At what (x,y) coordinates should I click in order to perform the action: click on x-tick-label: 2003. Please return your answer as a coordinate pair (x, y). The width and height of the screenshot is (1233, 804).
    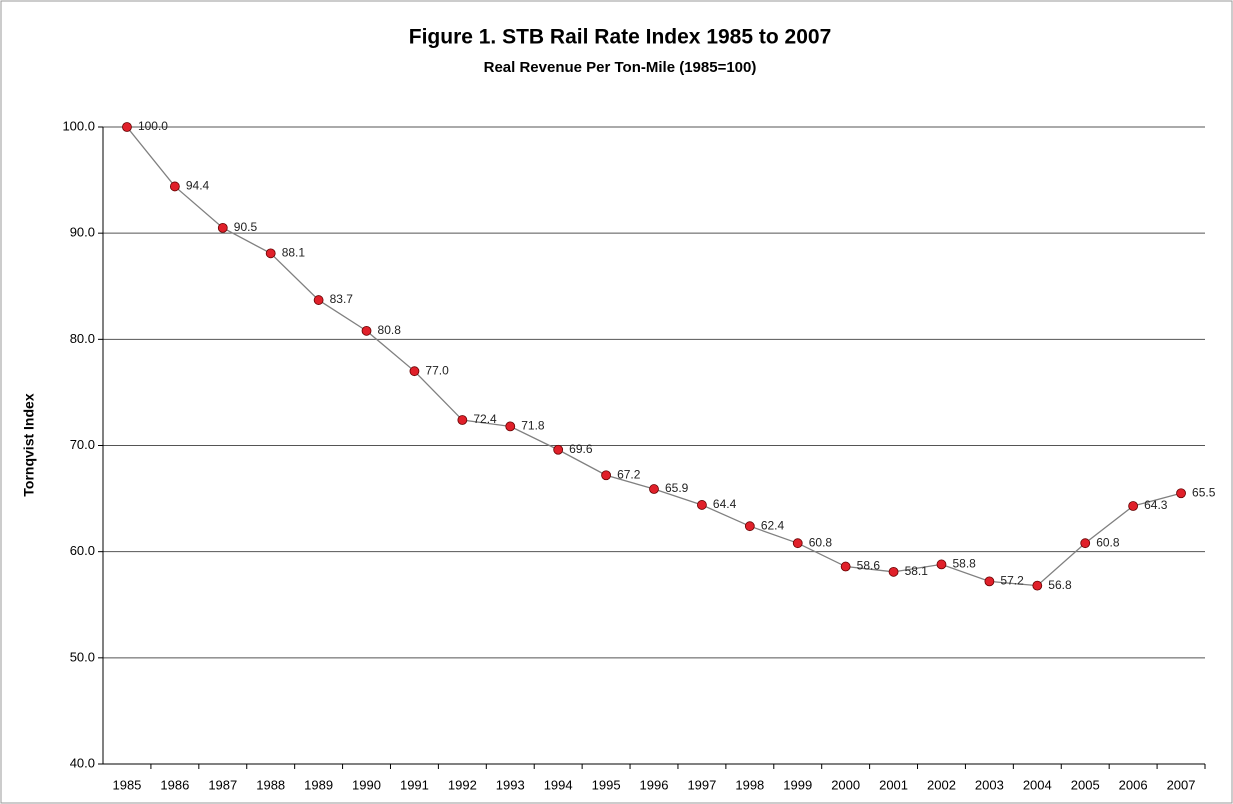
    Looking at the image, I should click on (989, 784).